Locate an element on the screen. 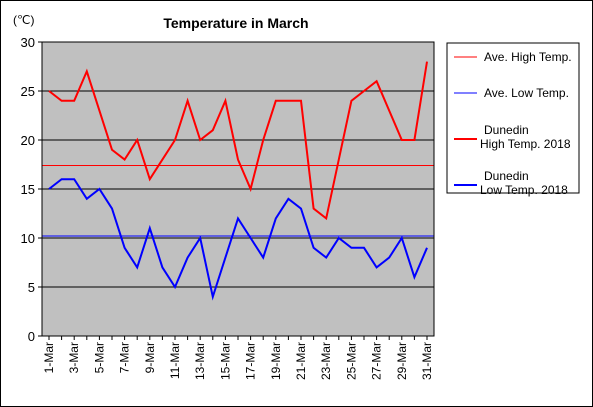 This screenshot has width=593, height=407. y-tick-label: 15 is located at coordinates (28, 189).